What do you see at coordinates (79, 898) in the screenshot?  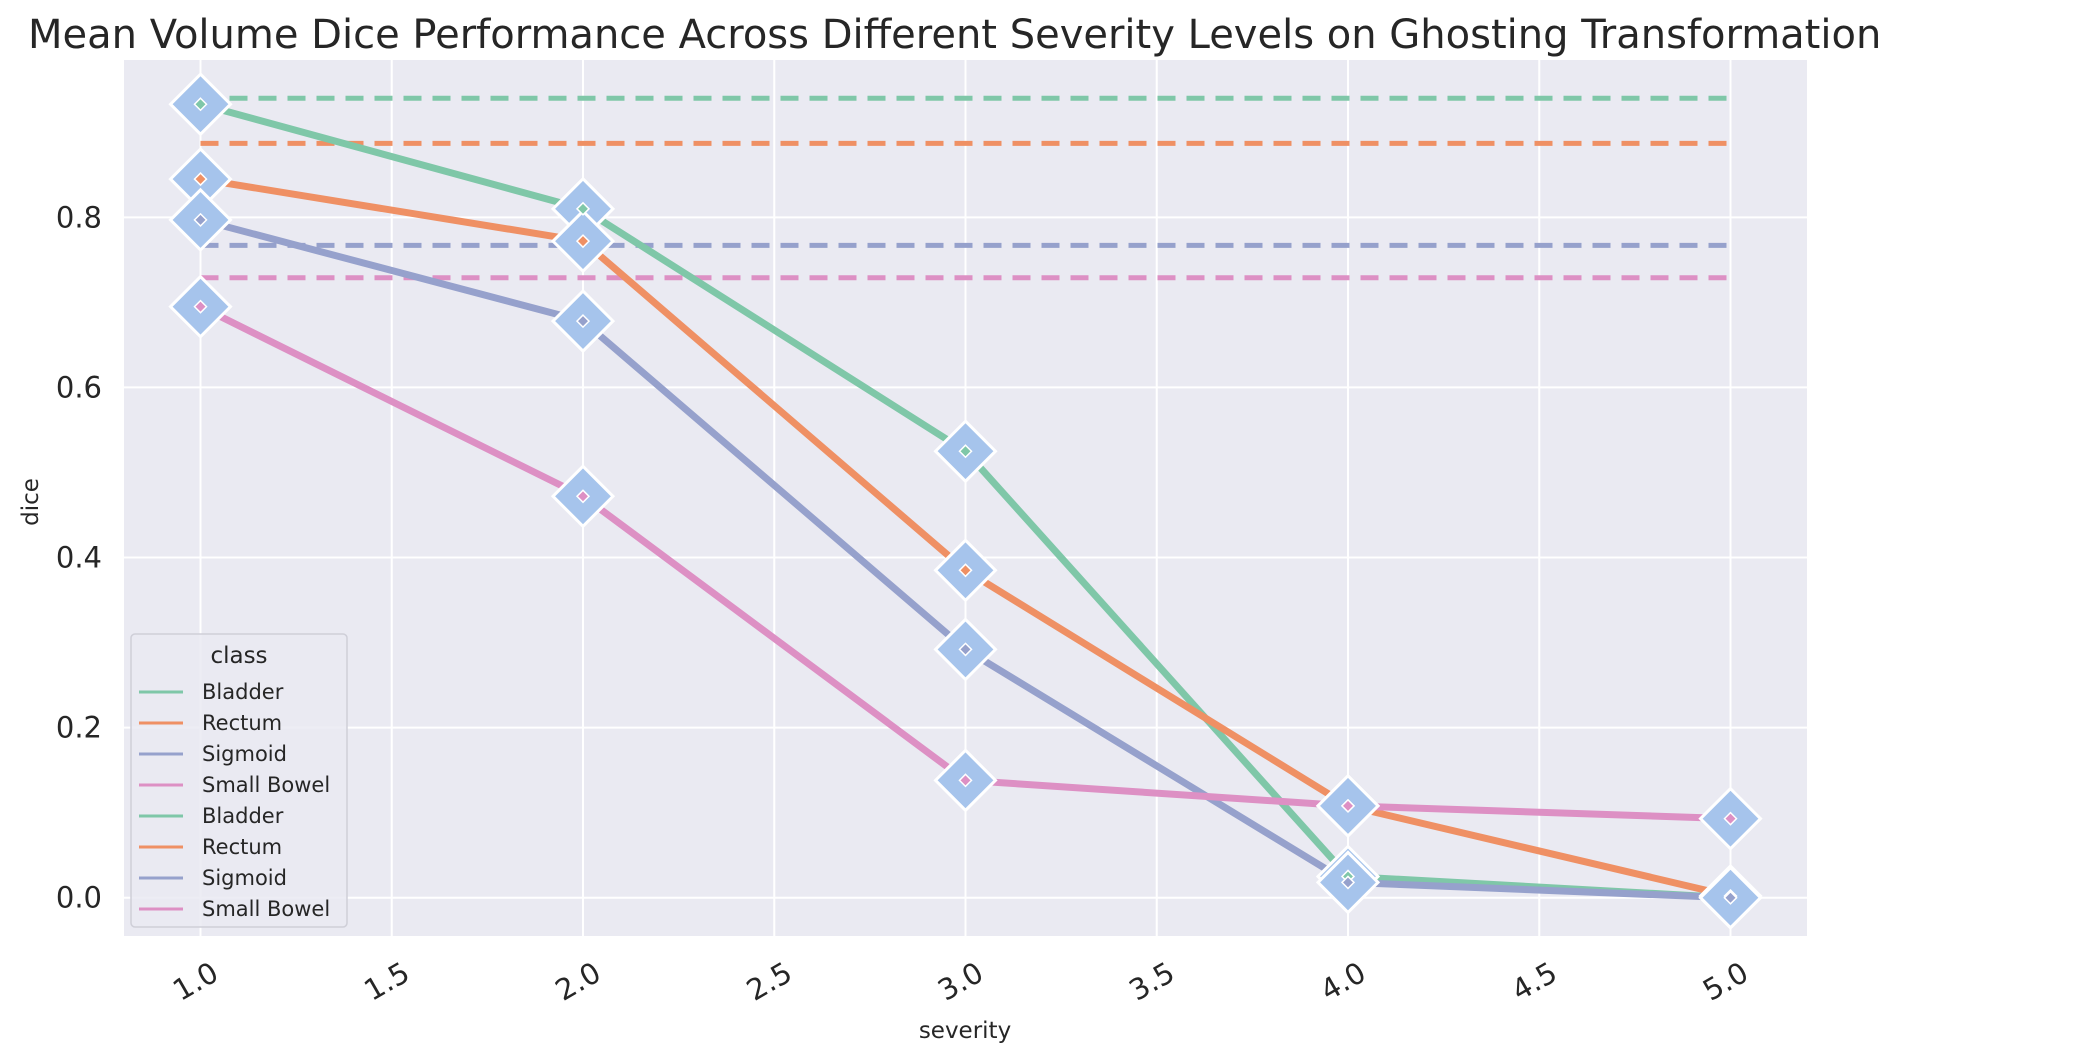 I see `y-tick-label: 0.0` at bounding box center [79, 898].